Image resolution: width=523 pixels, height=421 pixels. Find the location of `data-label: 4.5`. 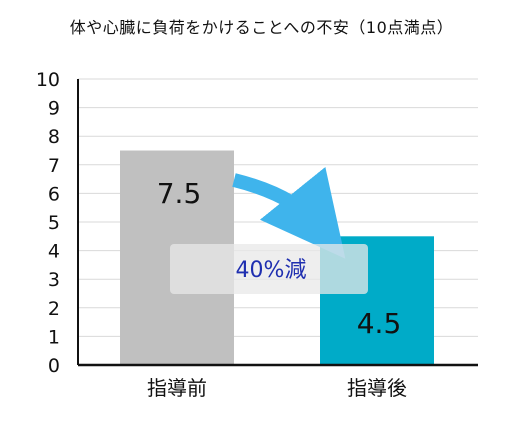

data-label: 4.5 is located at coordinates (379, 323).